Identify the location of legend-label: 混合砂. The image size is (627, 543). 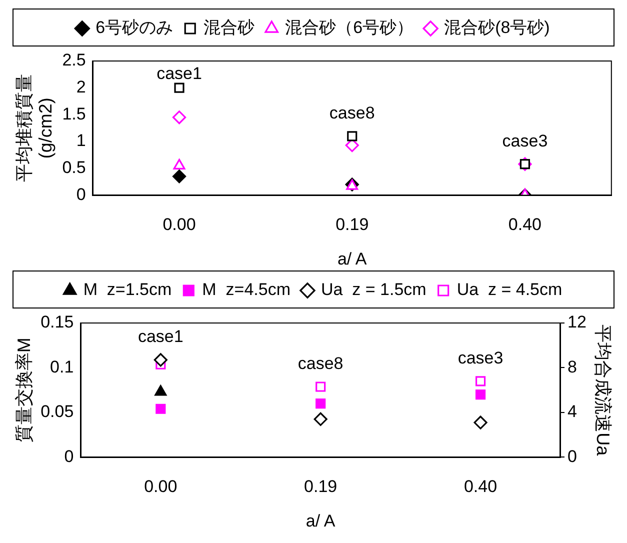
(229, 28).